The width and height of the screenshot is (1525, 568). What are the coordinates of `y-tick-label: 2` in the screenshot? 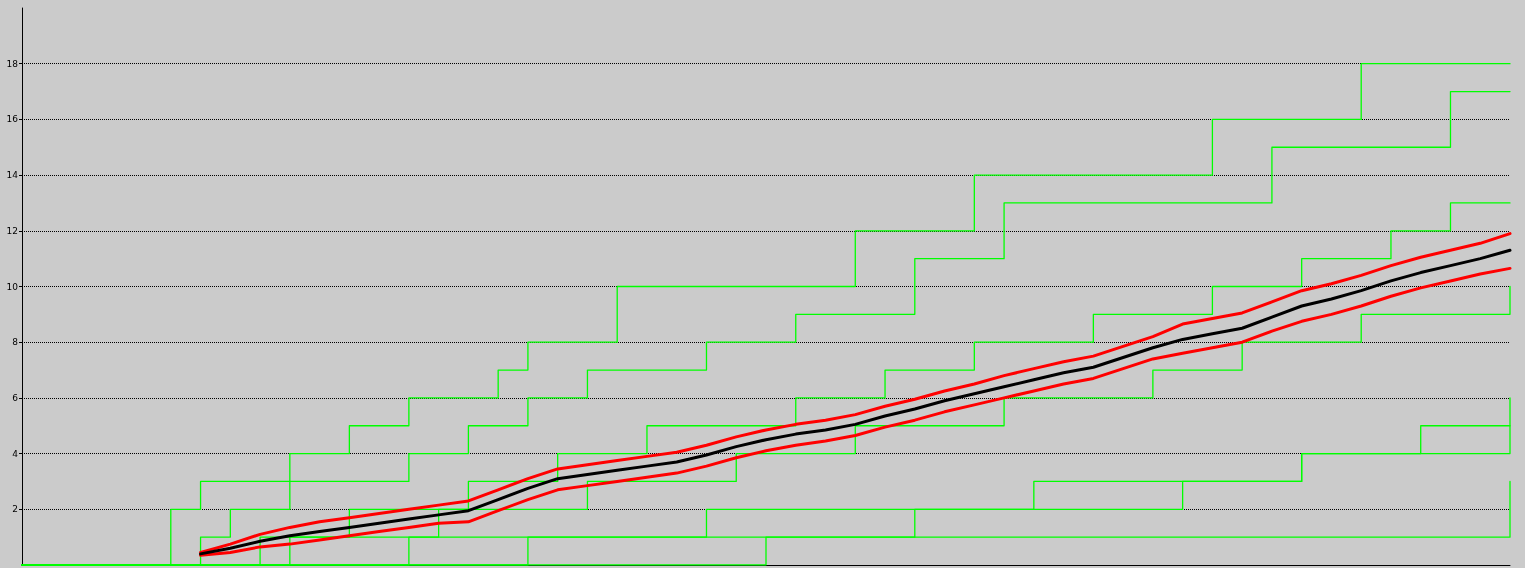 It's located at (15, 509).